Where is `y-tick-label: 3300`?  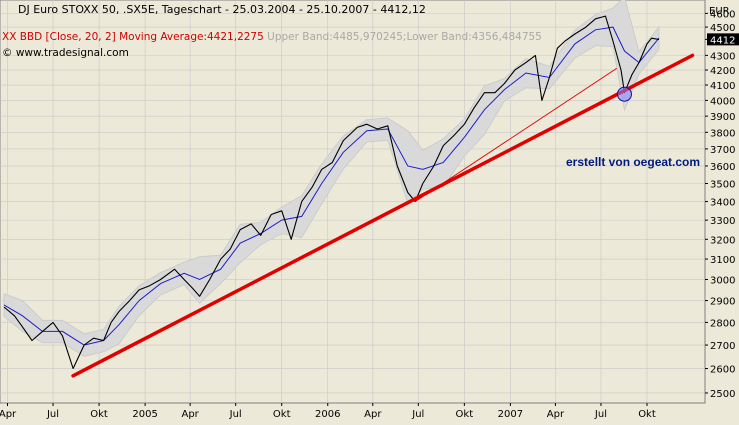 y-tick-label: 3300 is located at coordinates (722, 221).